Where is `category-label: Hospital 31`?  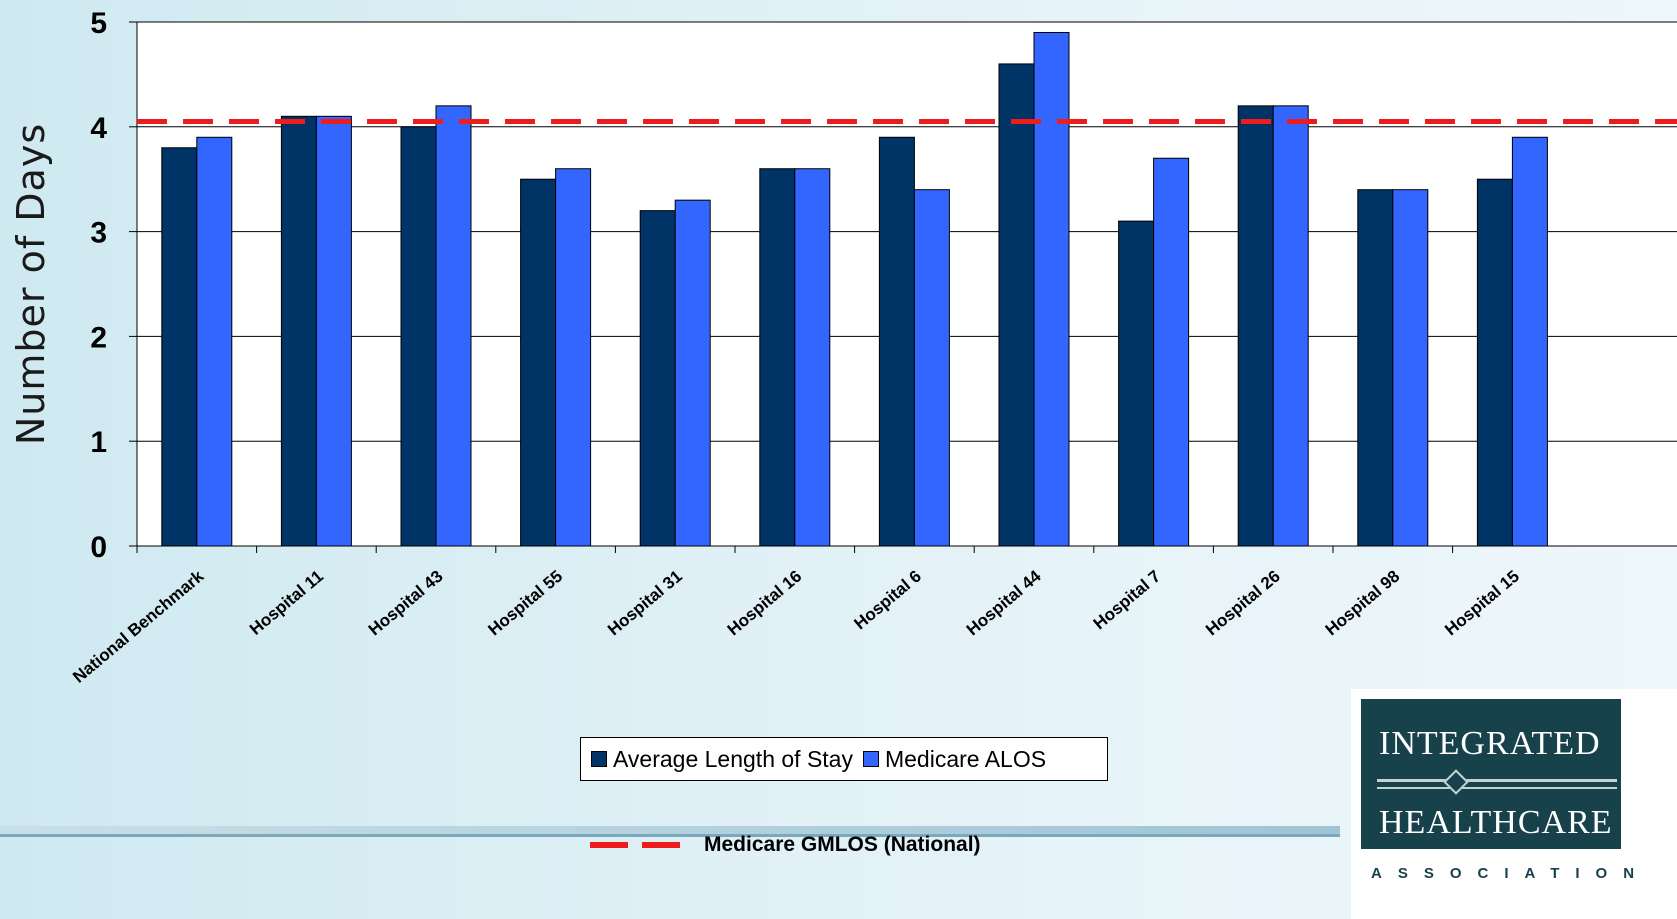
category-label: Hospital 31 is located at coordinates (645, 603).